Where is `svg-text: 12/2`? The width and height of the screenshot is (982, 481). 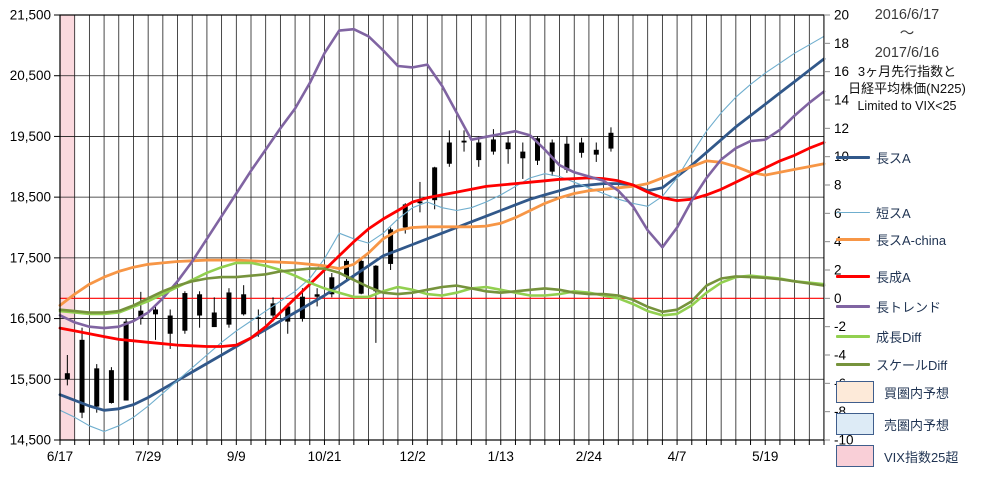
svg-text: 12/2 is located at coordinates (412, 456).